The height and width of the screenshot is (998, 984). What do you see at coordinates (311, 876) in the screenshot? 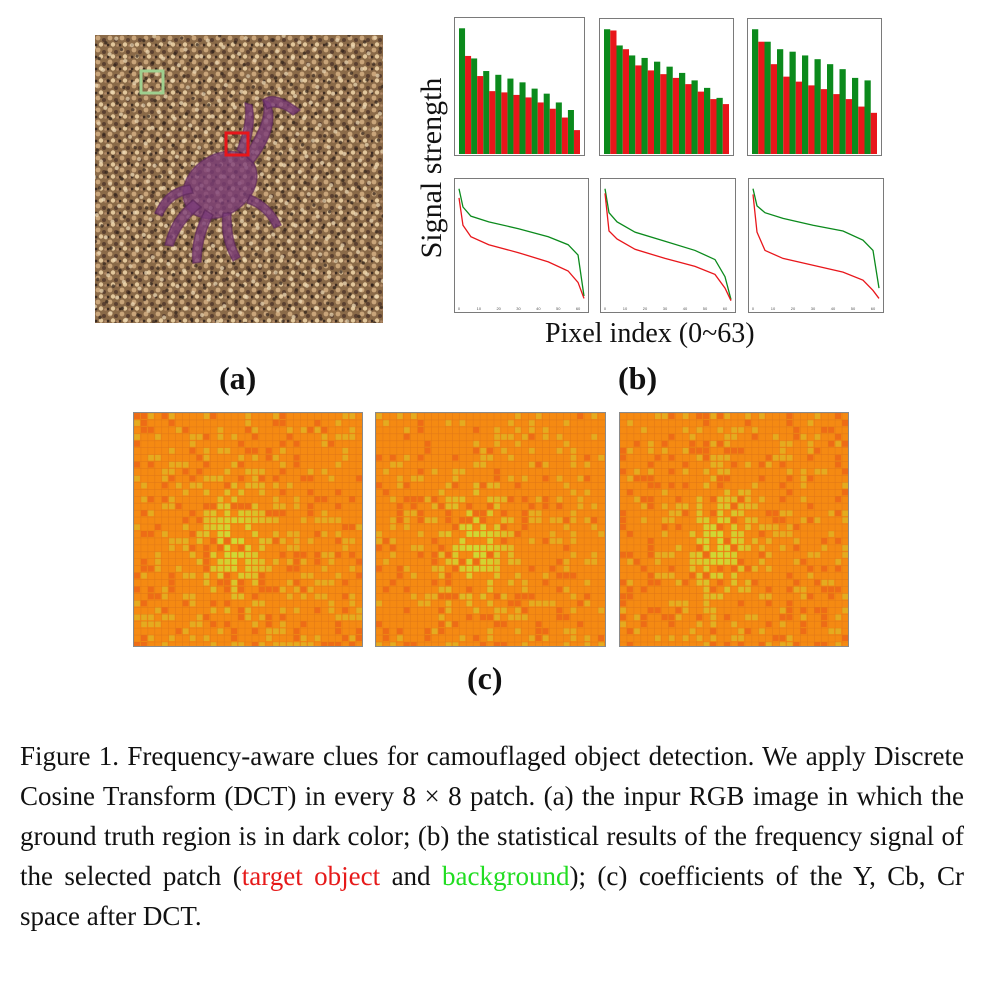
I see `caption-target-object: target object` at bounding box center [311, 876].